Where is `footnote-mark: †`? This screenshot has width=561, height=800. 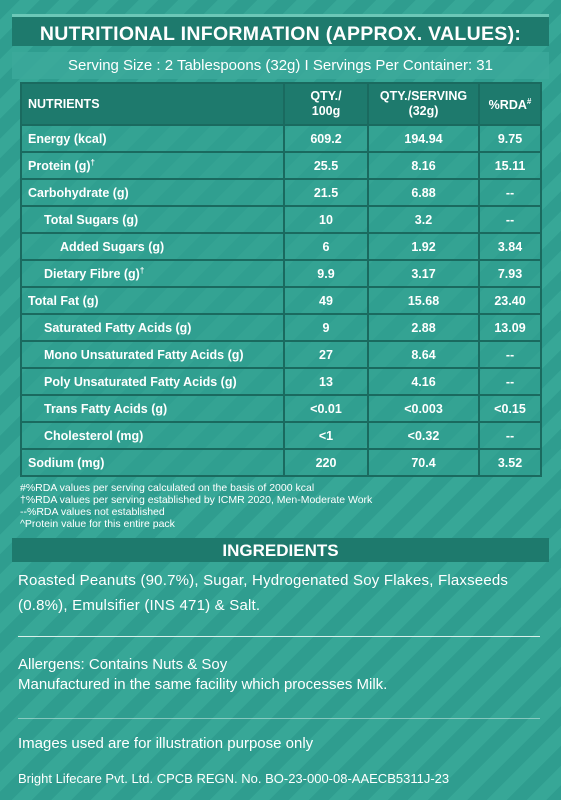 footnote-mark: † is located at coordinates (142, 270).